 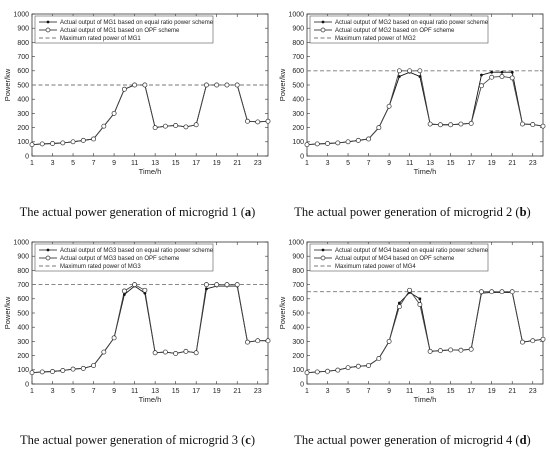 I want to click on legend-entry: Actual output of MG4 based on OPF scheme, so click(x=395, y=259).